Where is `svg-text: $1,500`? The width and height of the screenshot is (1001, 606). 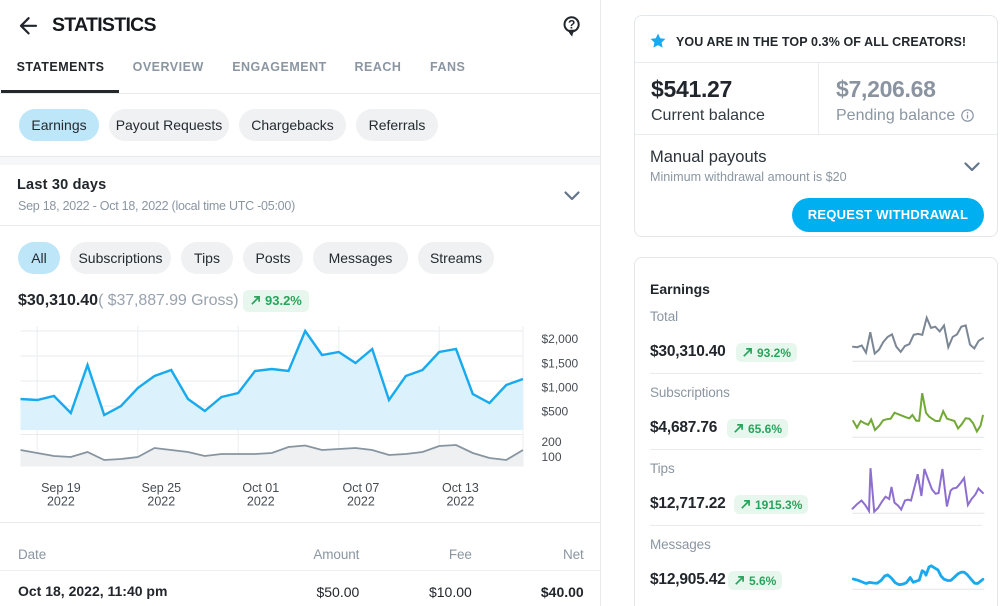 svg-text: $1,500 is located at coordinates (560, 363).